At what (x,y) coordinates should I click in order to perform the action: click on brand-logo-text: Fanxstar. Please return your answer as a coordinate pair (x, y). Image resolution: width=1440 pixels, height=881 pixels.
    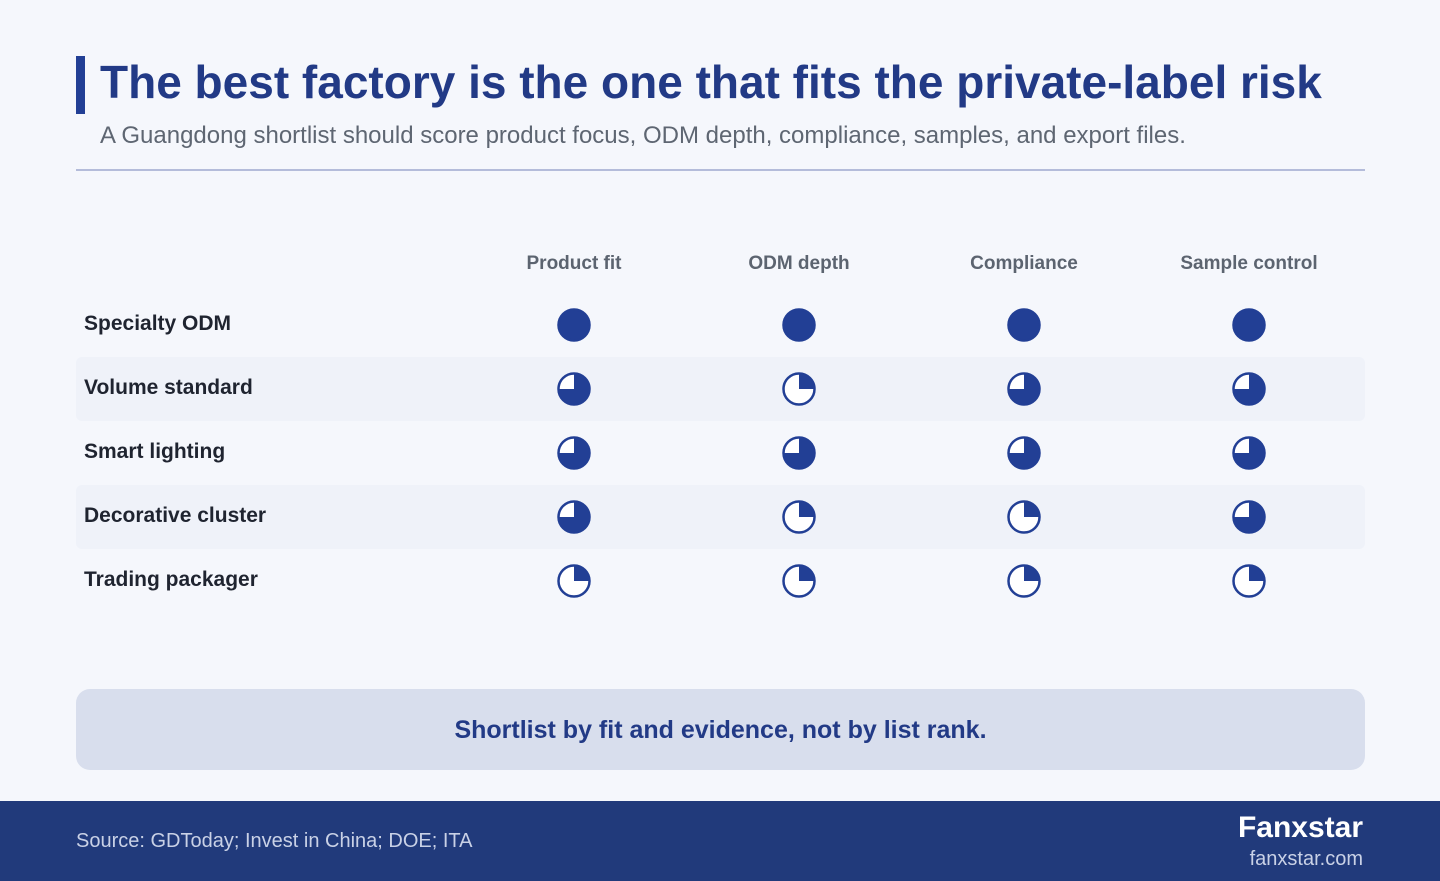
    Looking at the image, I should click on (1300, 827).